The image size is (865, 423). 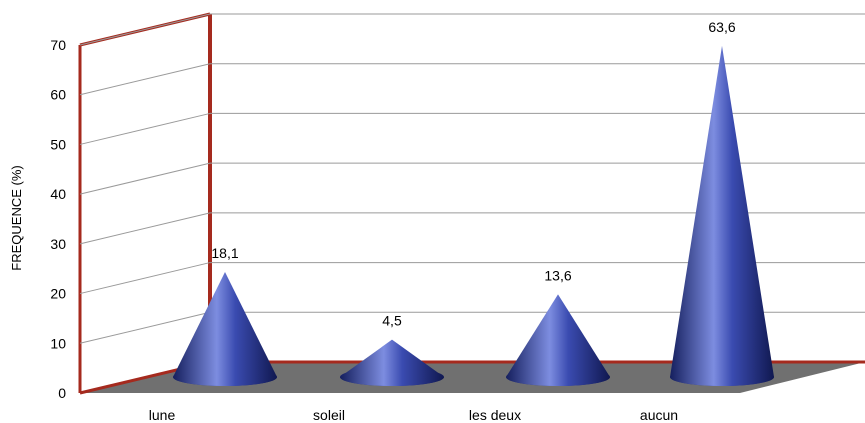 What do you see at coordinates (721, 27) in the screenshot?
I see `data-label: 63,6` at bounding box center [721, 27].